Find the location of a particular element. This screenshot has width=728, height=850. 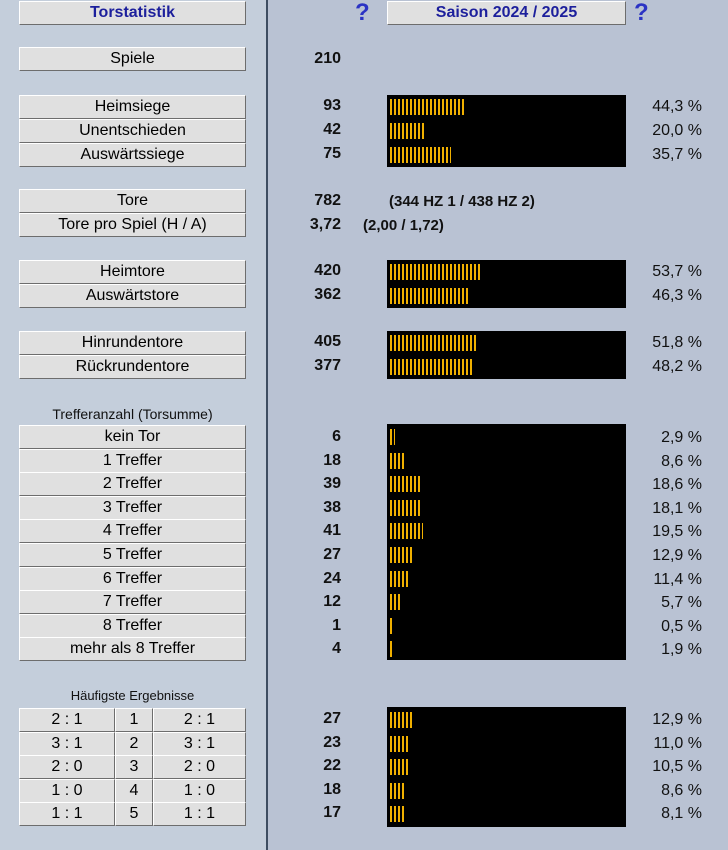

games-value: 210 is located at coordinates (327, 58).